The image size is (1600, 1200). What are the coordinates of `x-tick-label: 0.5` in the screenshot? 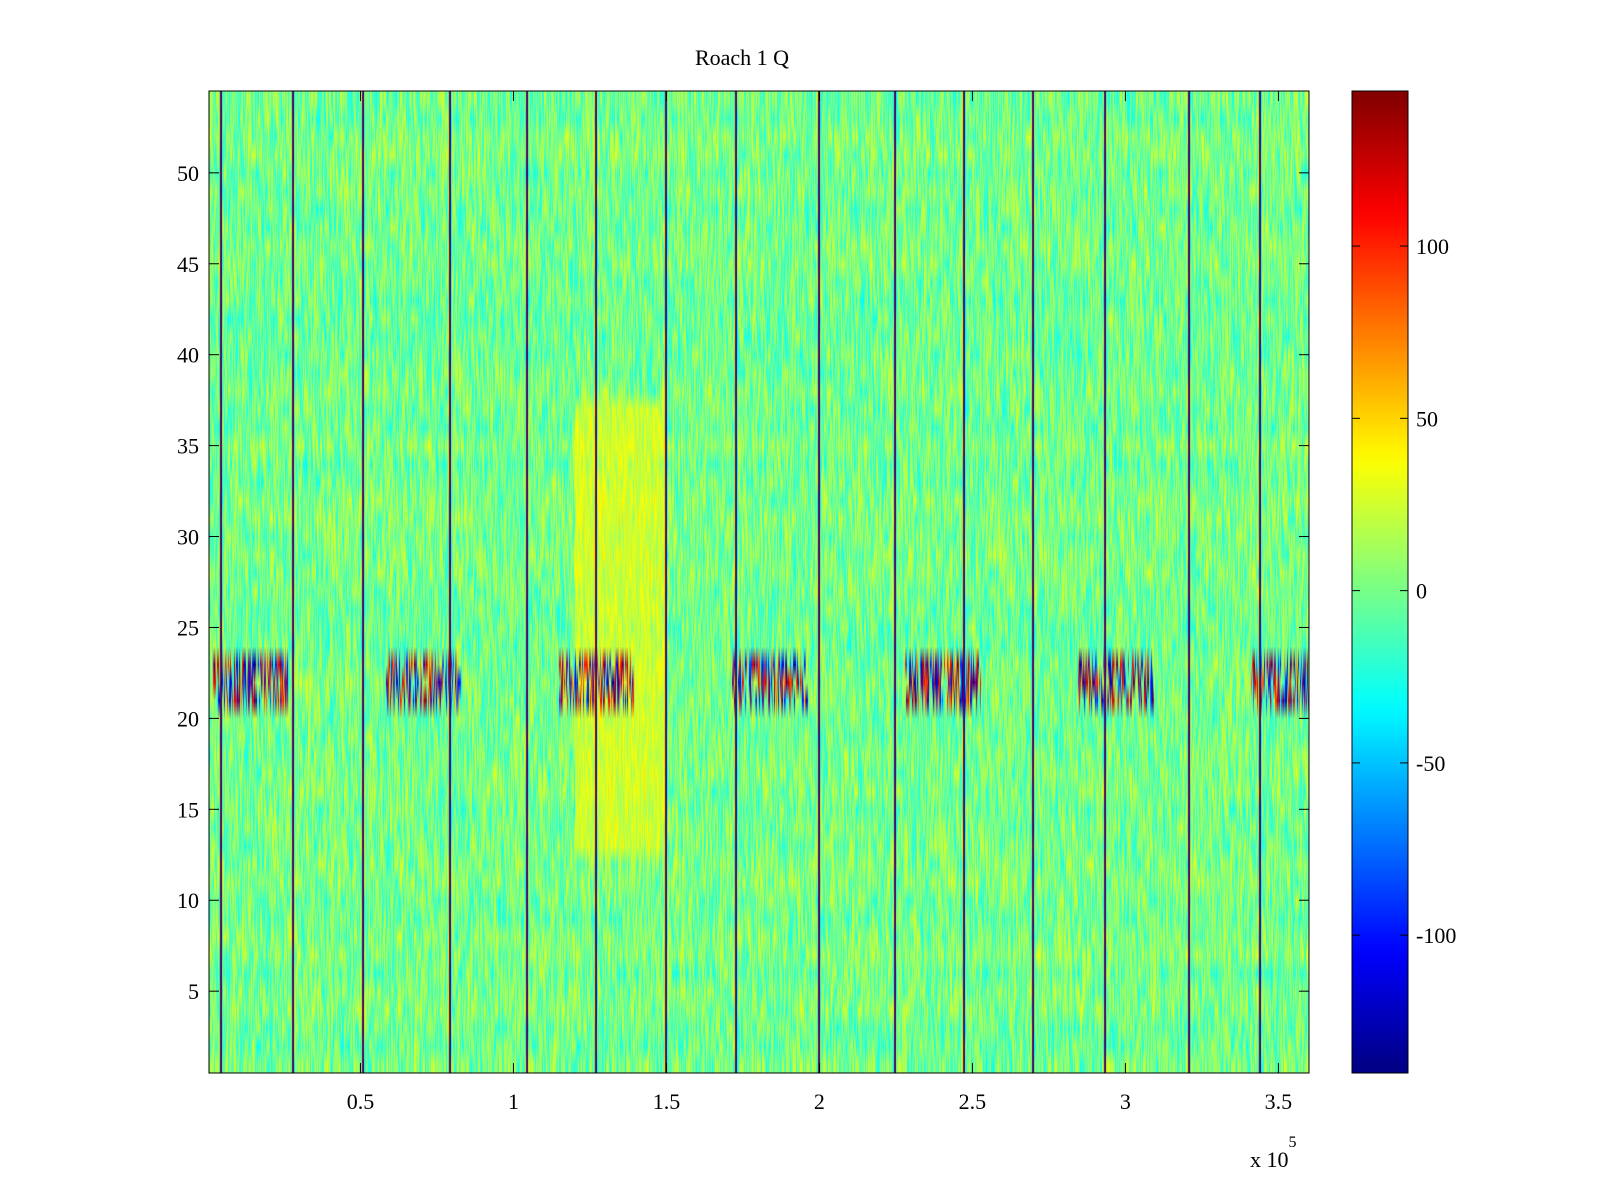 It's located at (361, 1101).